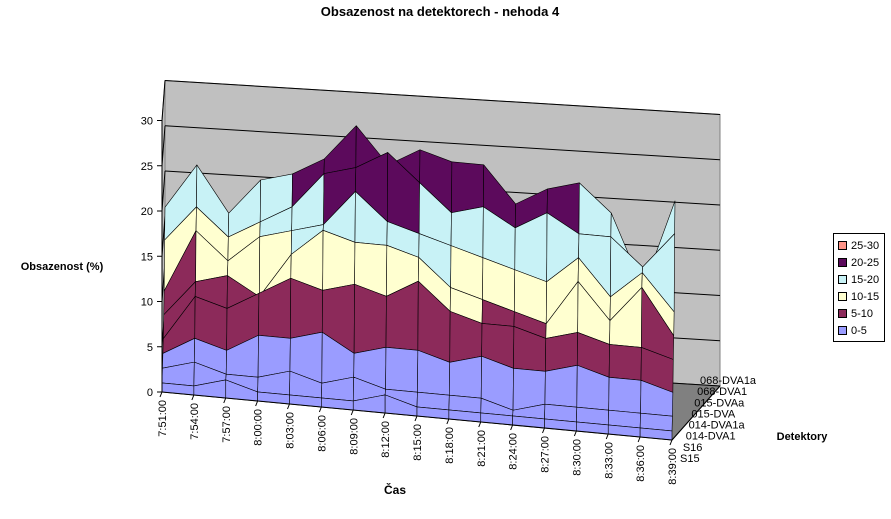 The width and height of the screenshot is (891, 519). What do you see at coordinates (227, 424) in the screenshot?
I see `x-tick-label: 7:57:00` at bounding box center [227, 424].